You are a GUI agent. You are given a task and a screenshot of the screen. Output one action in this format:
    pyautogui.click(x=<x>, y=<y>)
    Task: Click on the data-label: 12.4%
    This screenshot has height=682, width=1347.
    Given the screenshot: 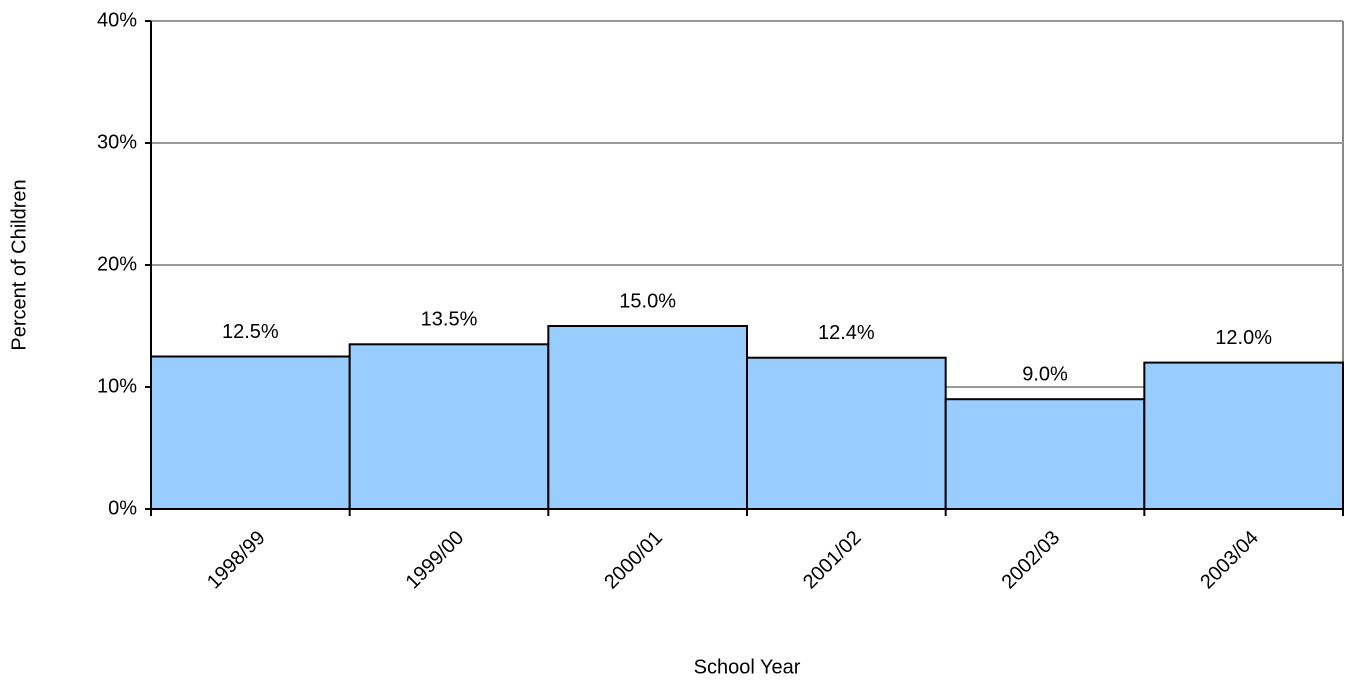 What is the action you would take?
    pyautogui.click(x=846, y=333)
    